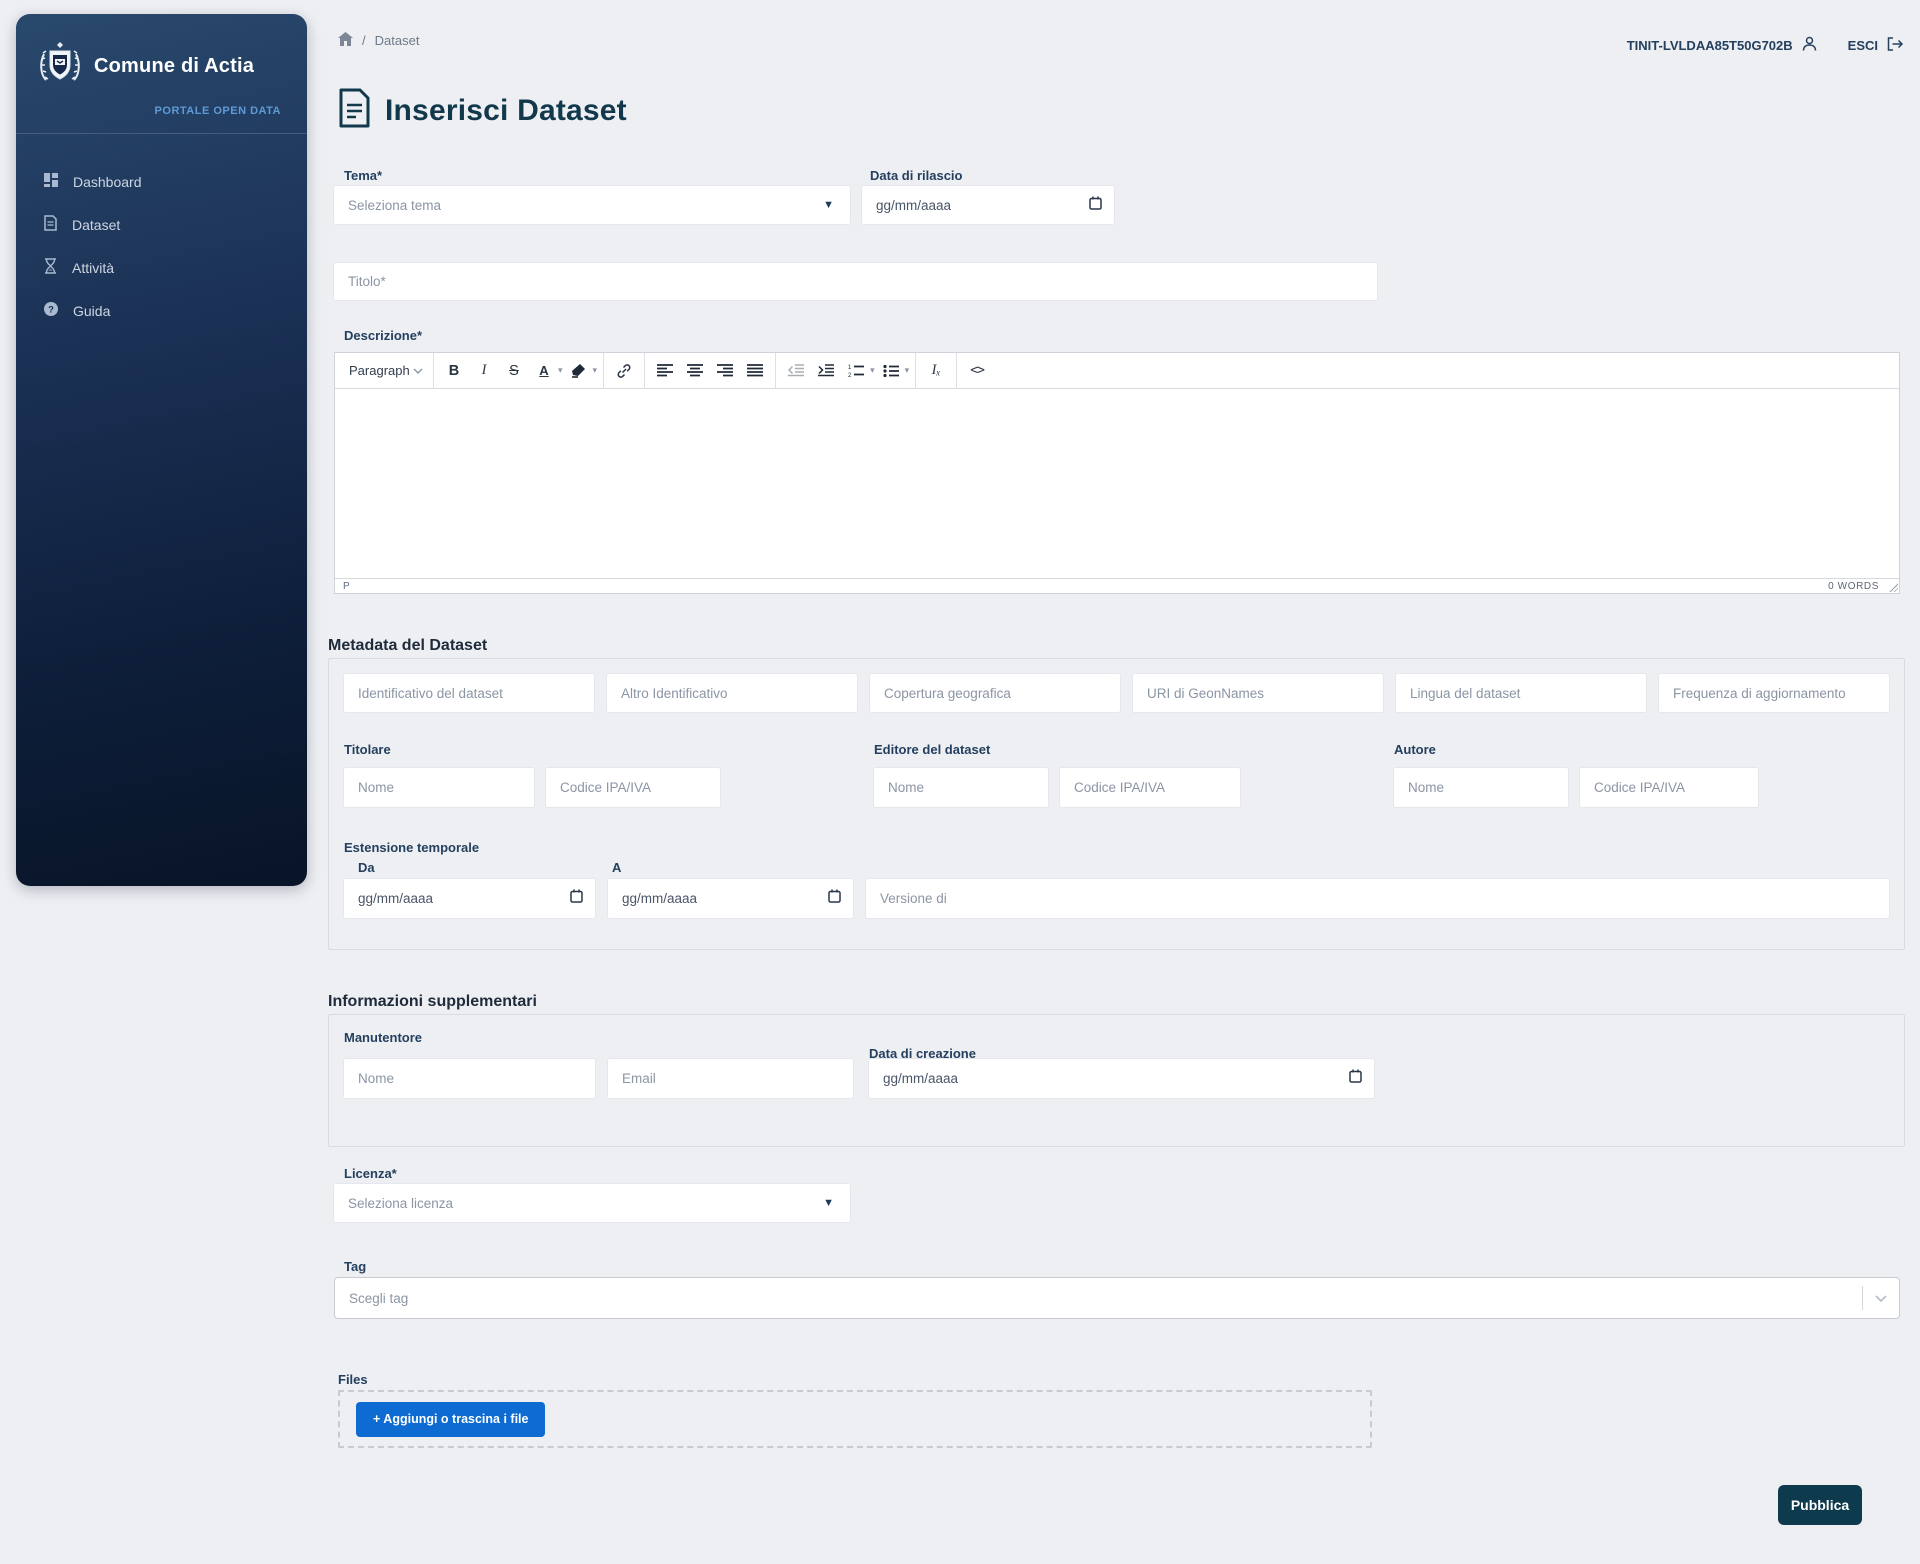 Image resolution: width=1920 pixels, height=1564 pixels. I want to click on numbered-list-button: 1 2, so click(856, 371).